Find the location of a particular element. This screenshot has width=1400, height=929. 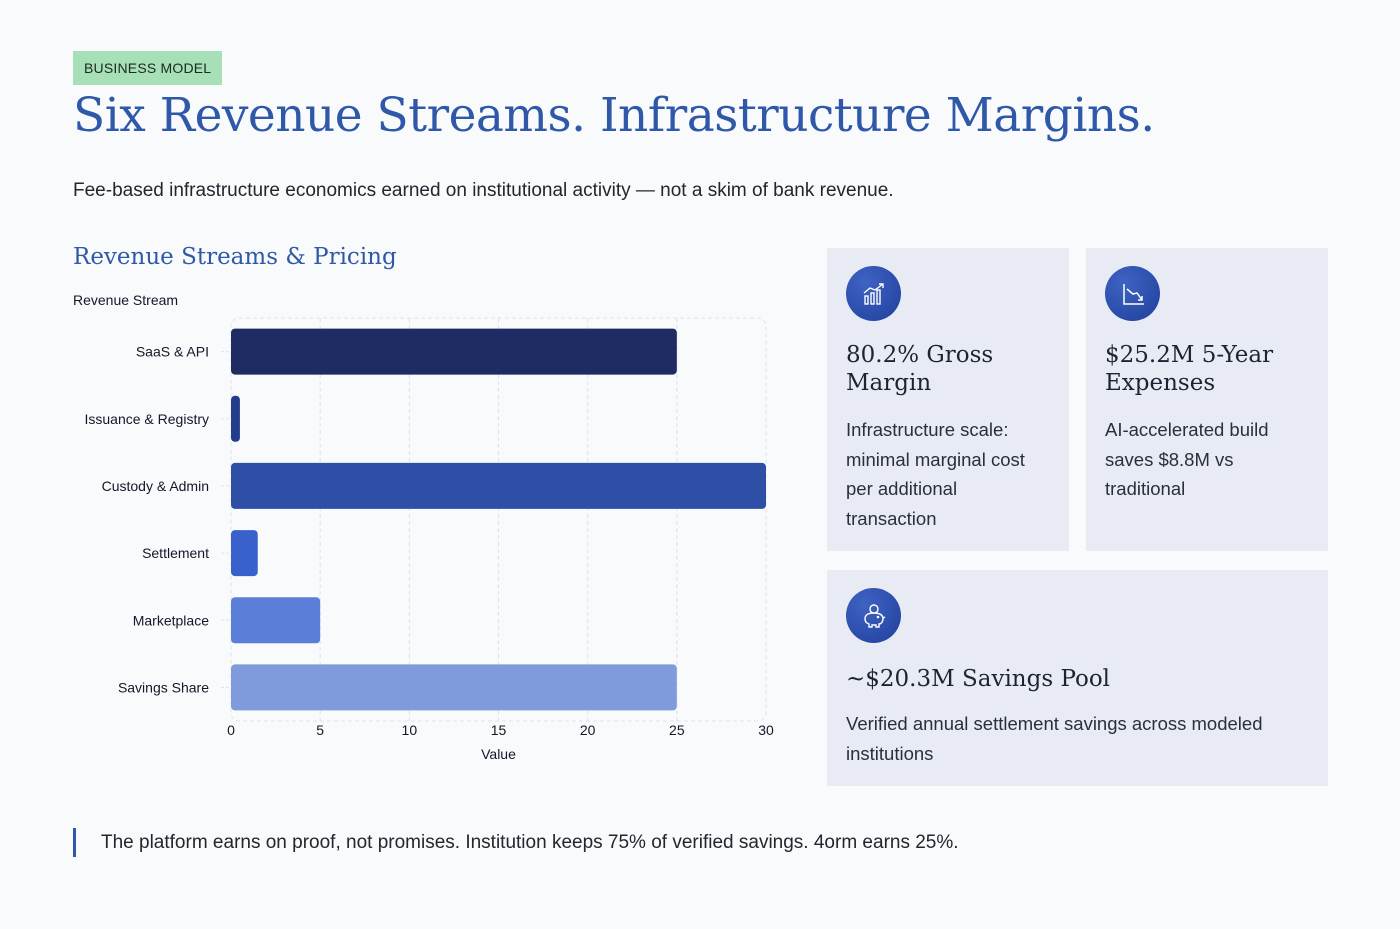

bar-settlement is located at coordinates (244, 553).